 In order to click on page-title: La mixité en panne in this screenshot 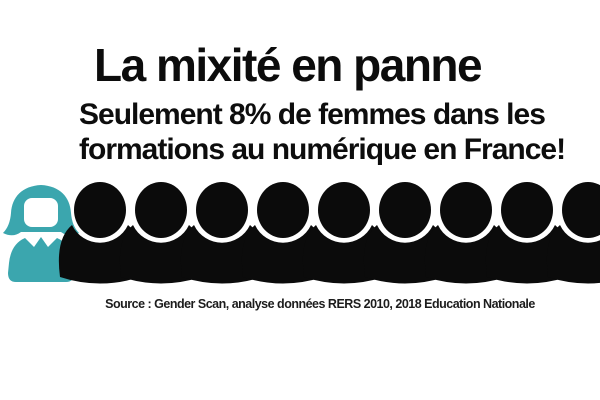, I will do `click(288, 64)`.